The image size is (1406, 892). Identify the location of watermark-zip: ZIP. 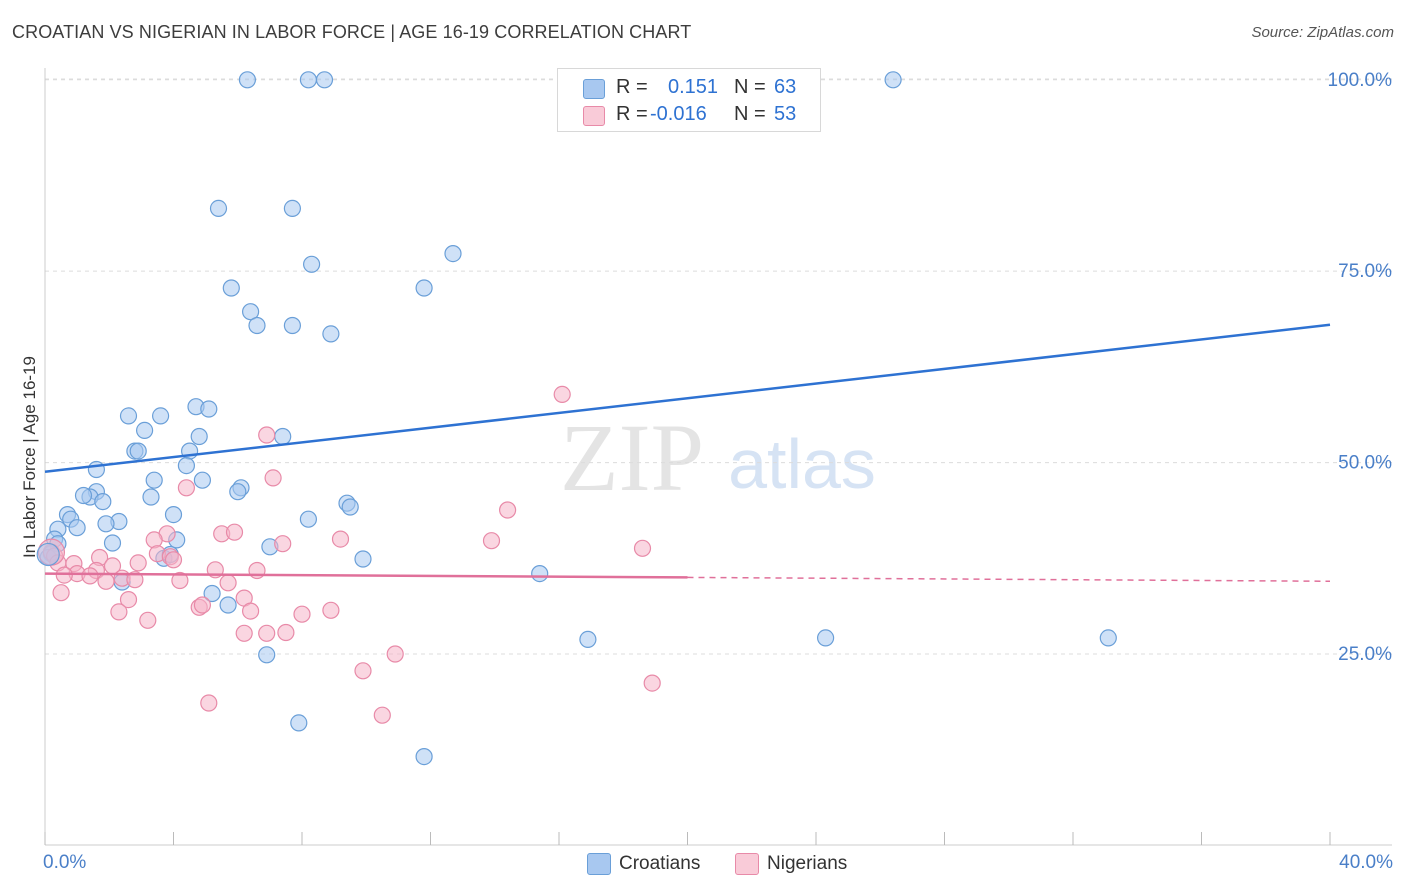
(632, 457).